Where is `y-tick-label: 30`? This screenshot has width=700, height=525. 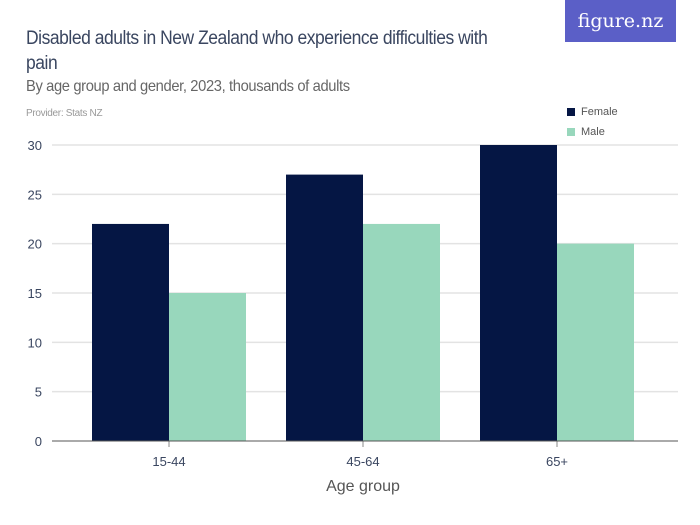
y-tick-label: 30 is located at coordinates (35, 145).